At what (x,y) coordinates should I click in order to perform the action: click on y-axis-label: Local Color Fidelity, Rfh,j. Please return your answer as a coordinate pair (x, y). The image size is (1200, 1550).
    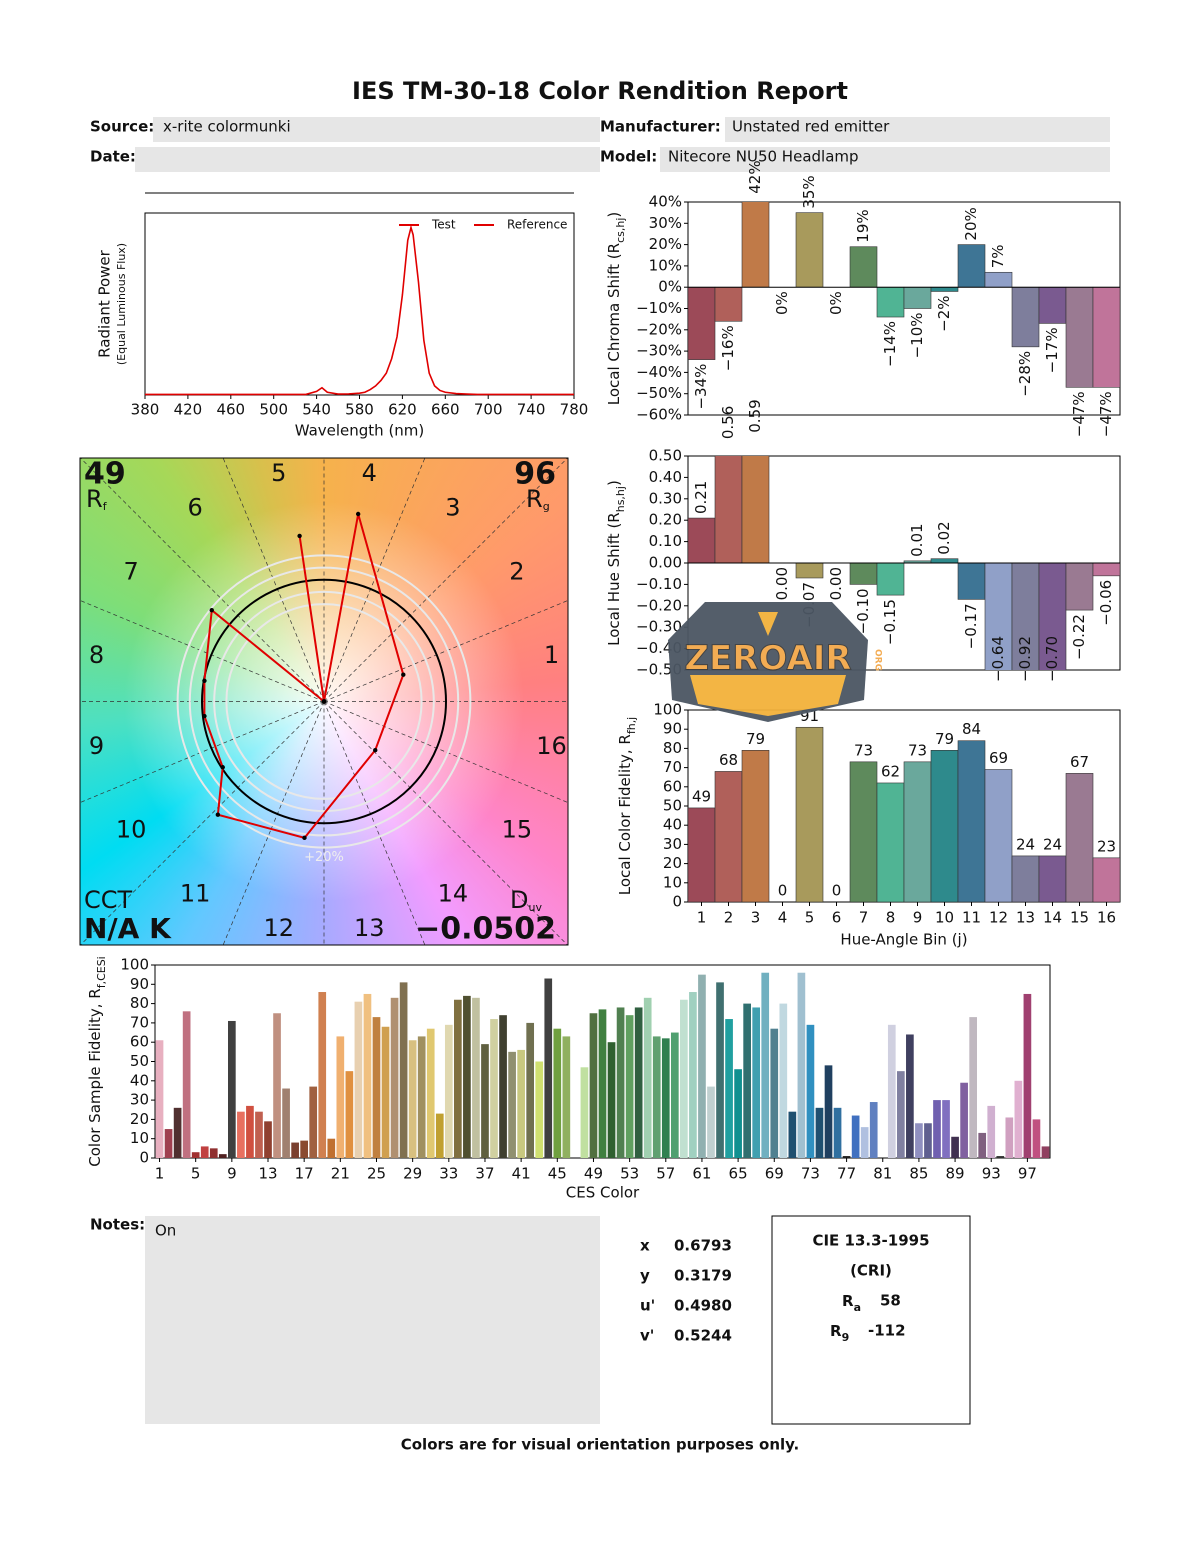
    Looking at the image, I should click on (627, 806).